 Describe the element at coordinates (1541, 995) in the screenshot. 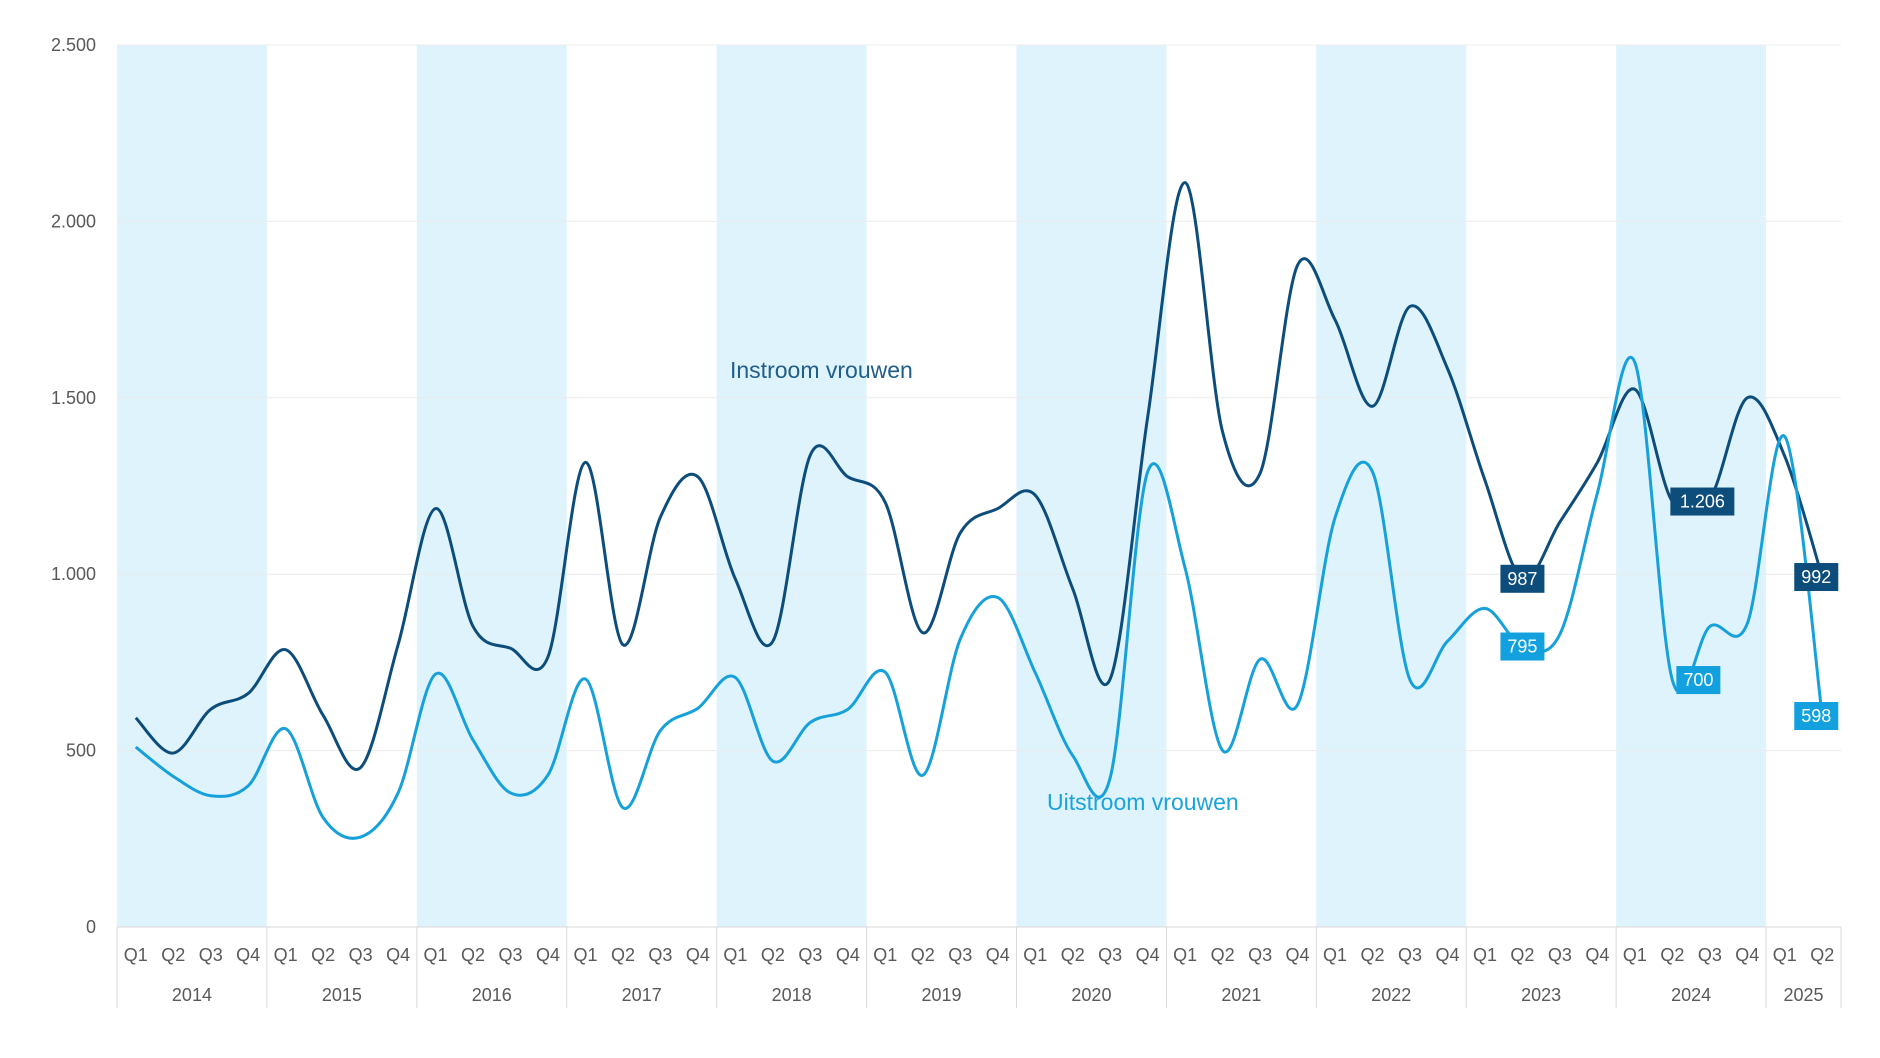

I see `year-tick-label: 2023` at that location.